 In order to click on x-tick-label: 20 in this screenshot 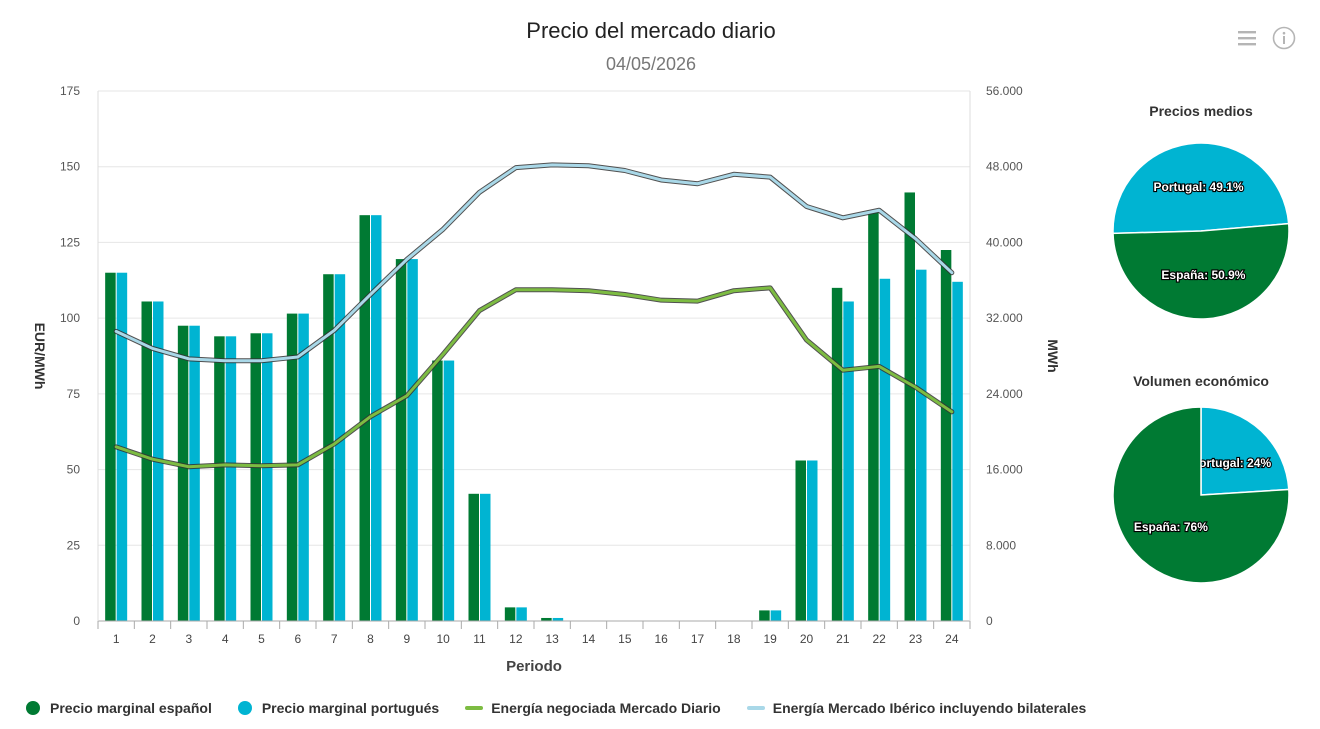, I will do `click(807, 639)`.